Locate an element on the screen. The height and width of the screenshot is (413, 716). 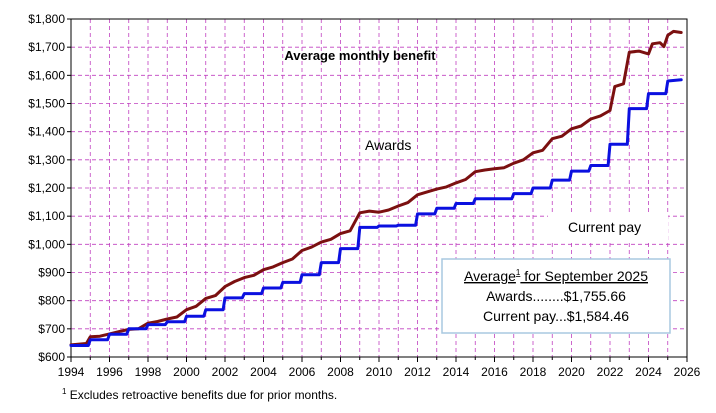
x-tick-label: 2014 is located at coordinates (456, 372).